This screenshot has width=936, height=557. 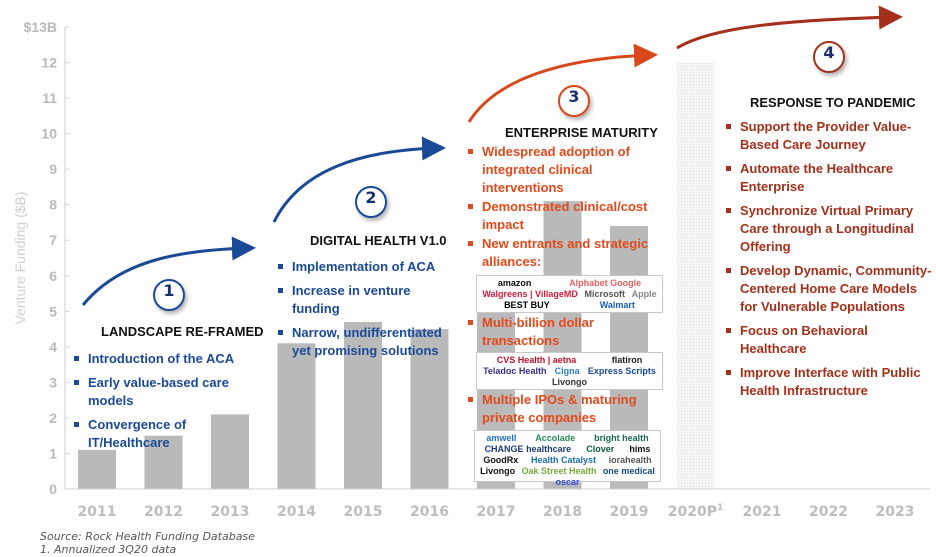 What do you see at coordinates (53, 382) in the screenshot?
I see `y-tick-label: 3` at bounding box center [53, 382].